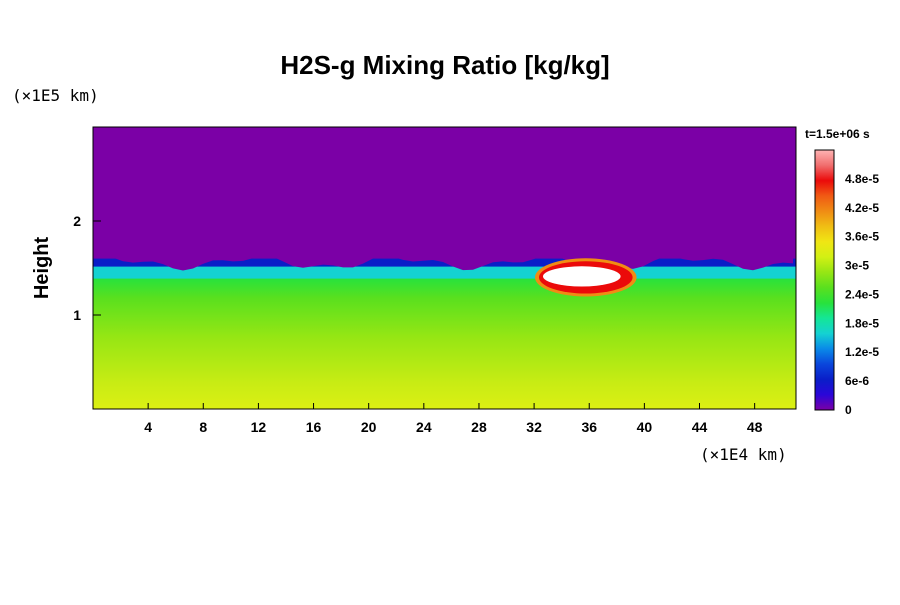 This screenshot has height=605, width=900. I want to click on colorbar-tick-label: 2.4e-5, so click(862, 294).